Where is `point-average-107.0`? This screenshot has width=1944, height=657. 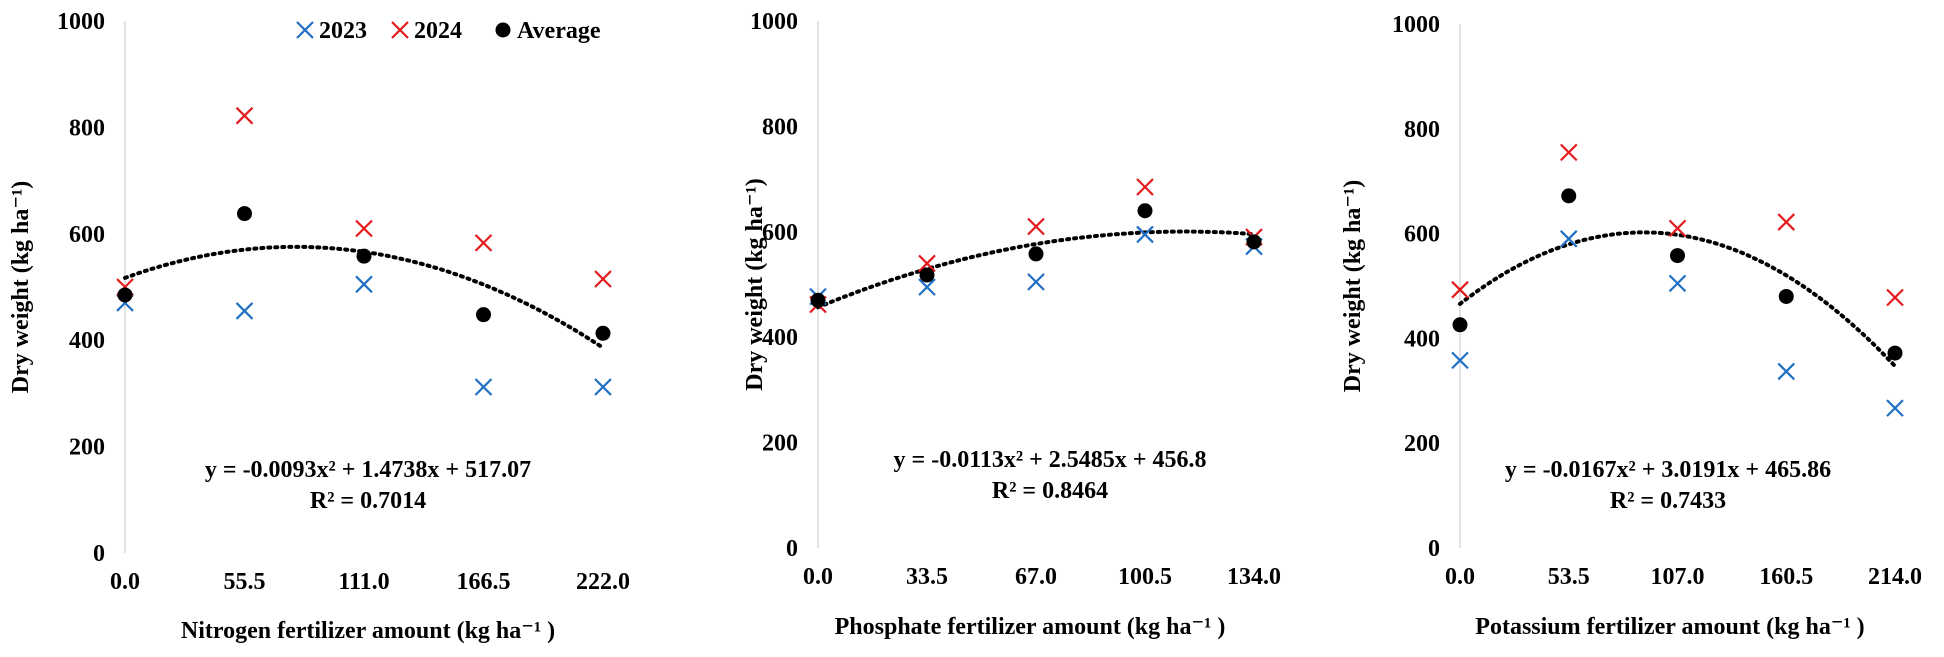
point-average-107.0 is located at coordinates (1677, 256).